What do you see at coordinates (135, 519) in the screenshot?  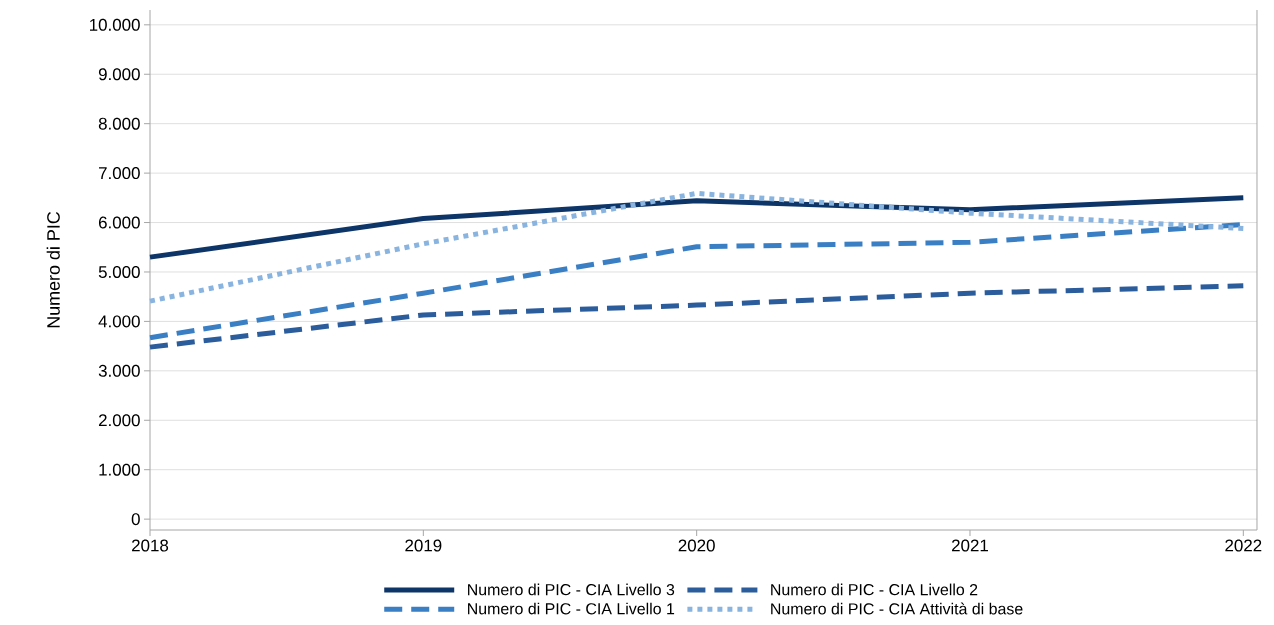 I see `y-tick-label: 0` at bounding box center [135, 519].